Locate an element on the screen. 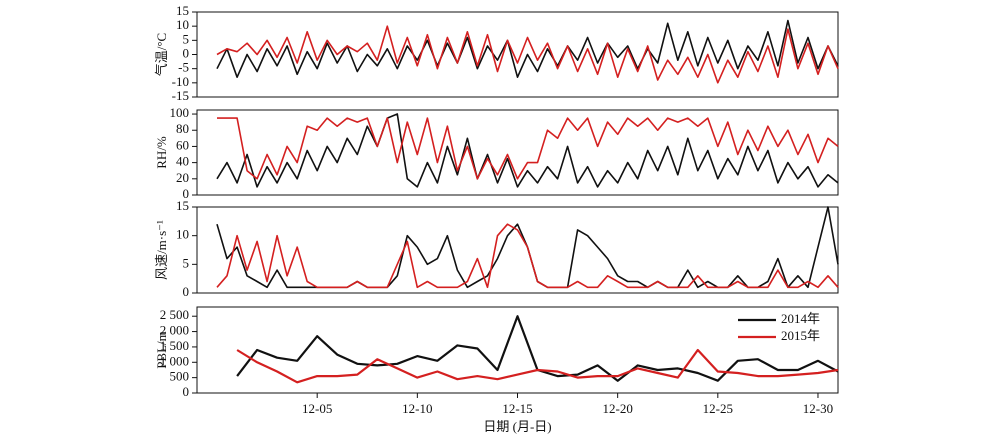  y-tick-label: 60 is located at coordinates (182, 144).